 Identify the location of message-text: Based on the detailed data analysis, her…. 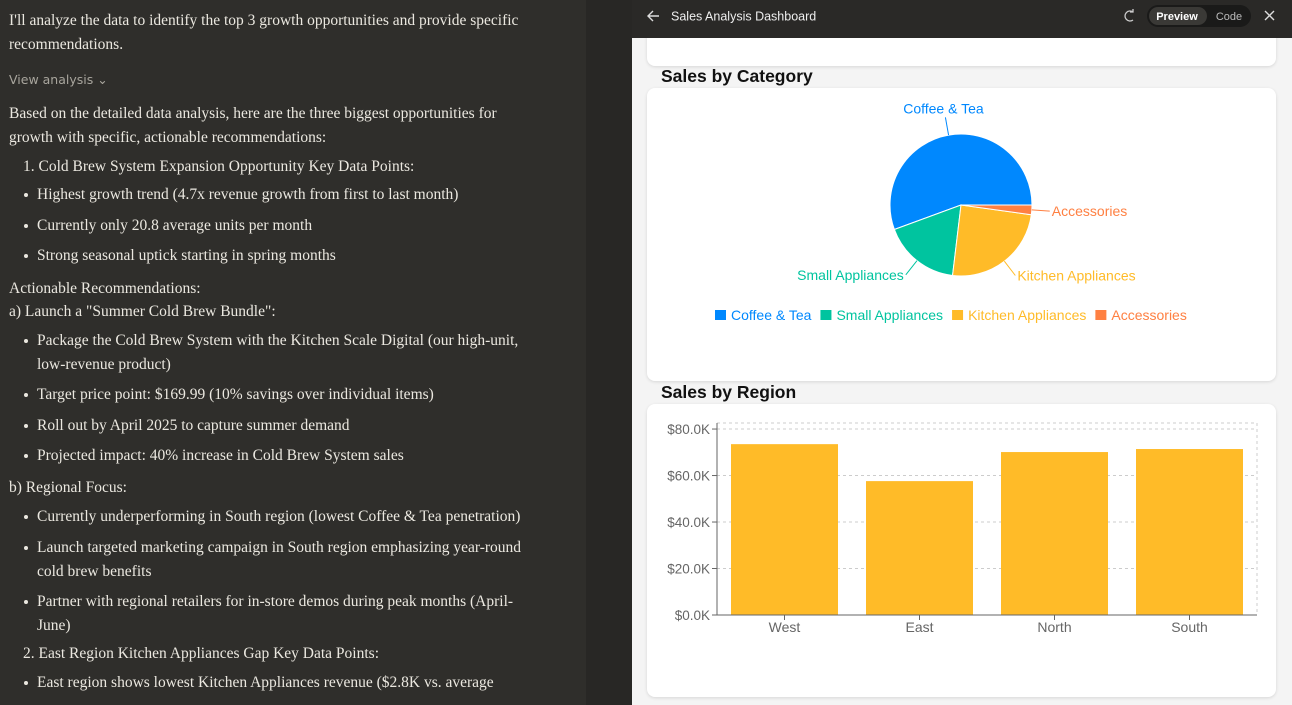
(253, 125).